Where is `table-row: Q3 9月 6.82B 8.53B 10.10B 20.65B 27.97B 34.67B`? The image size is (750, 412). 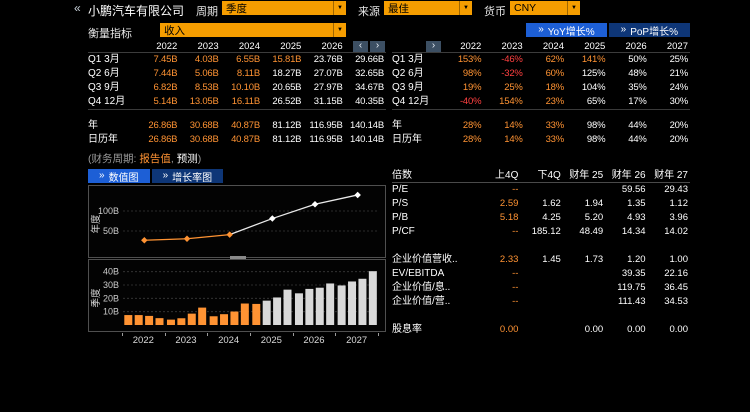 table-row: Q3 9月 6.82B 8.53B 10.10B 20.65B 27.97B 34.67B is located at coordinates (237, 88).